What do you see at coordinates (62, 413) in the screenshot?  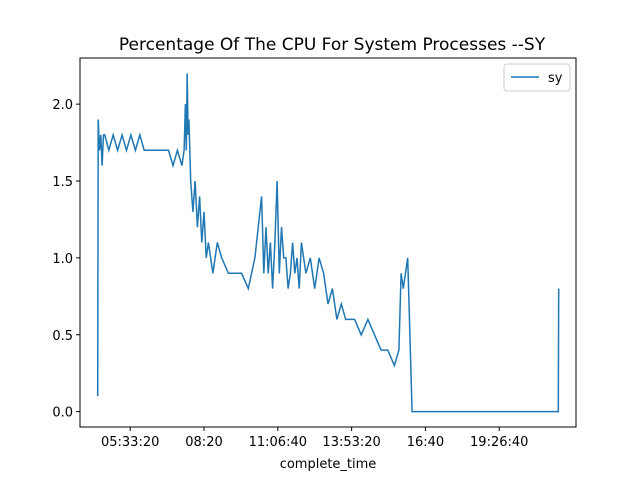 I see `y-tick-label: 0.0` at bounding box center [62, 413].